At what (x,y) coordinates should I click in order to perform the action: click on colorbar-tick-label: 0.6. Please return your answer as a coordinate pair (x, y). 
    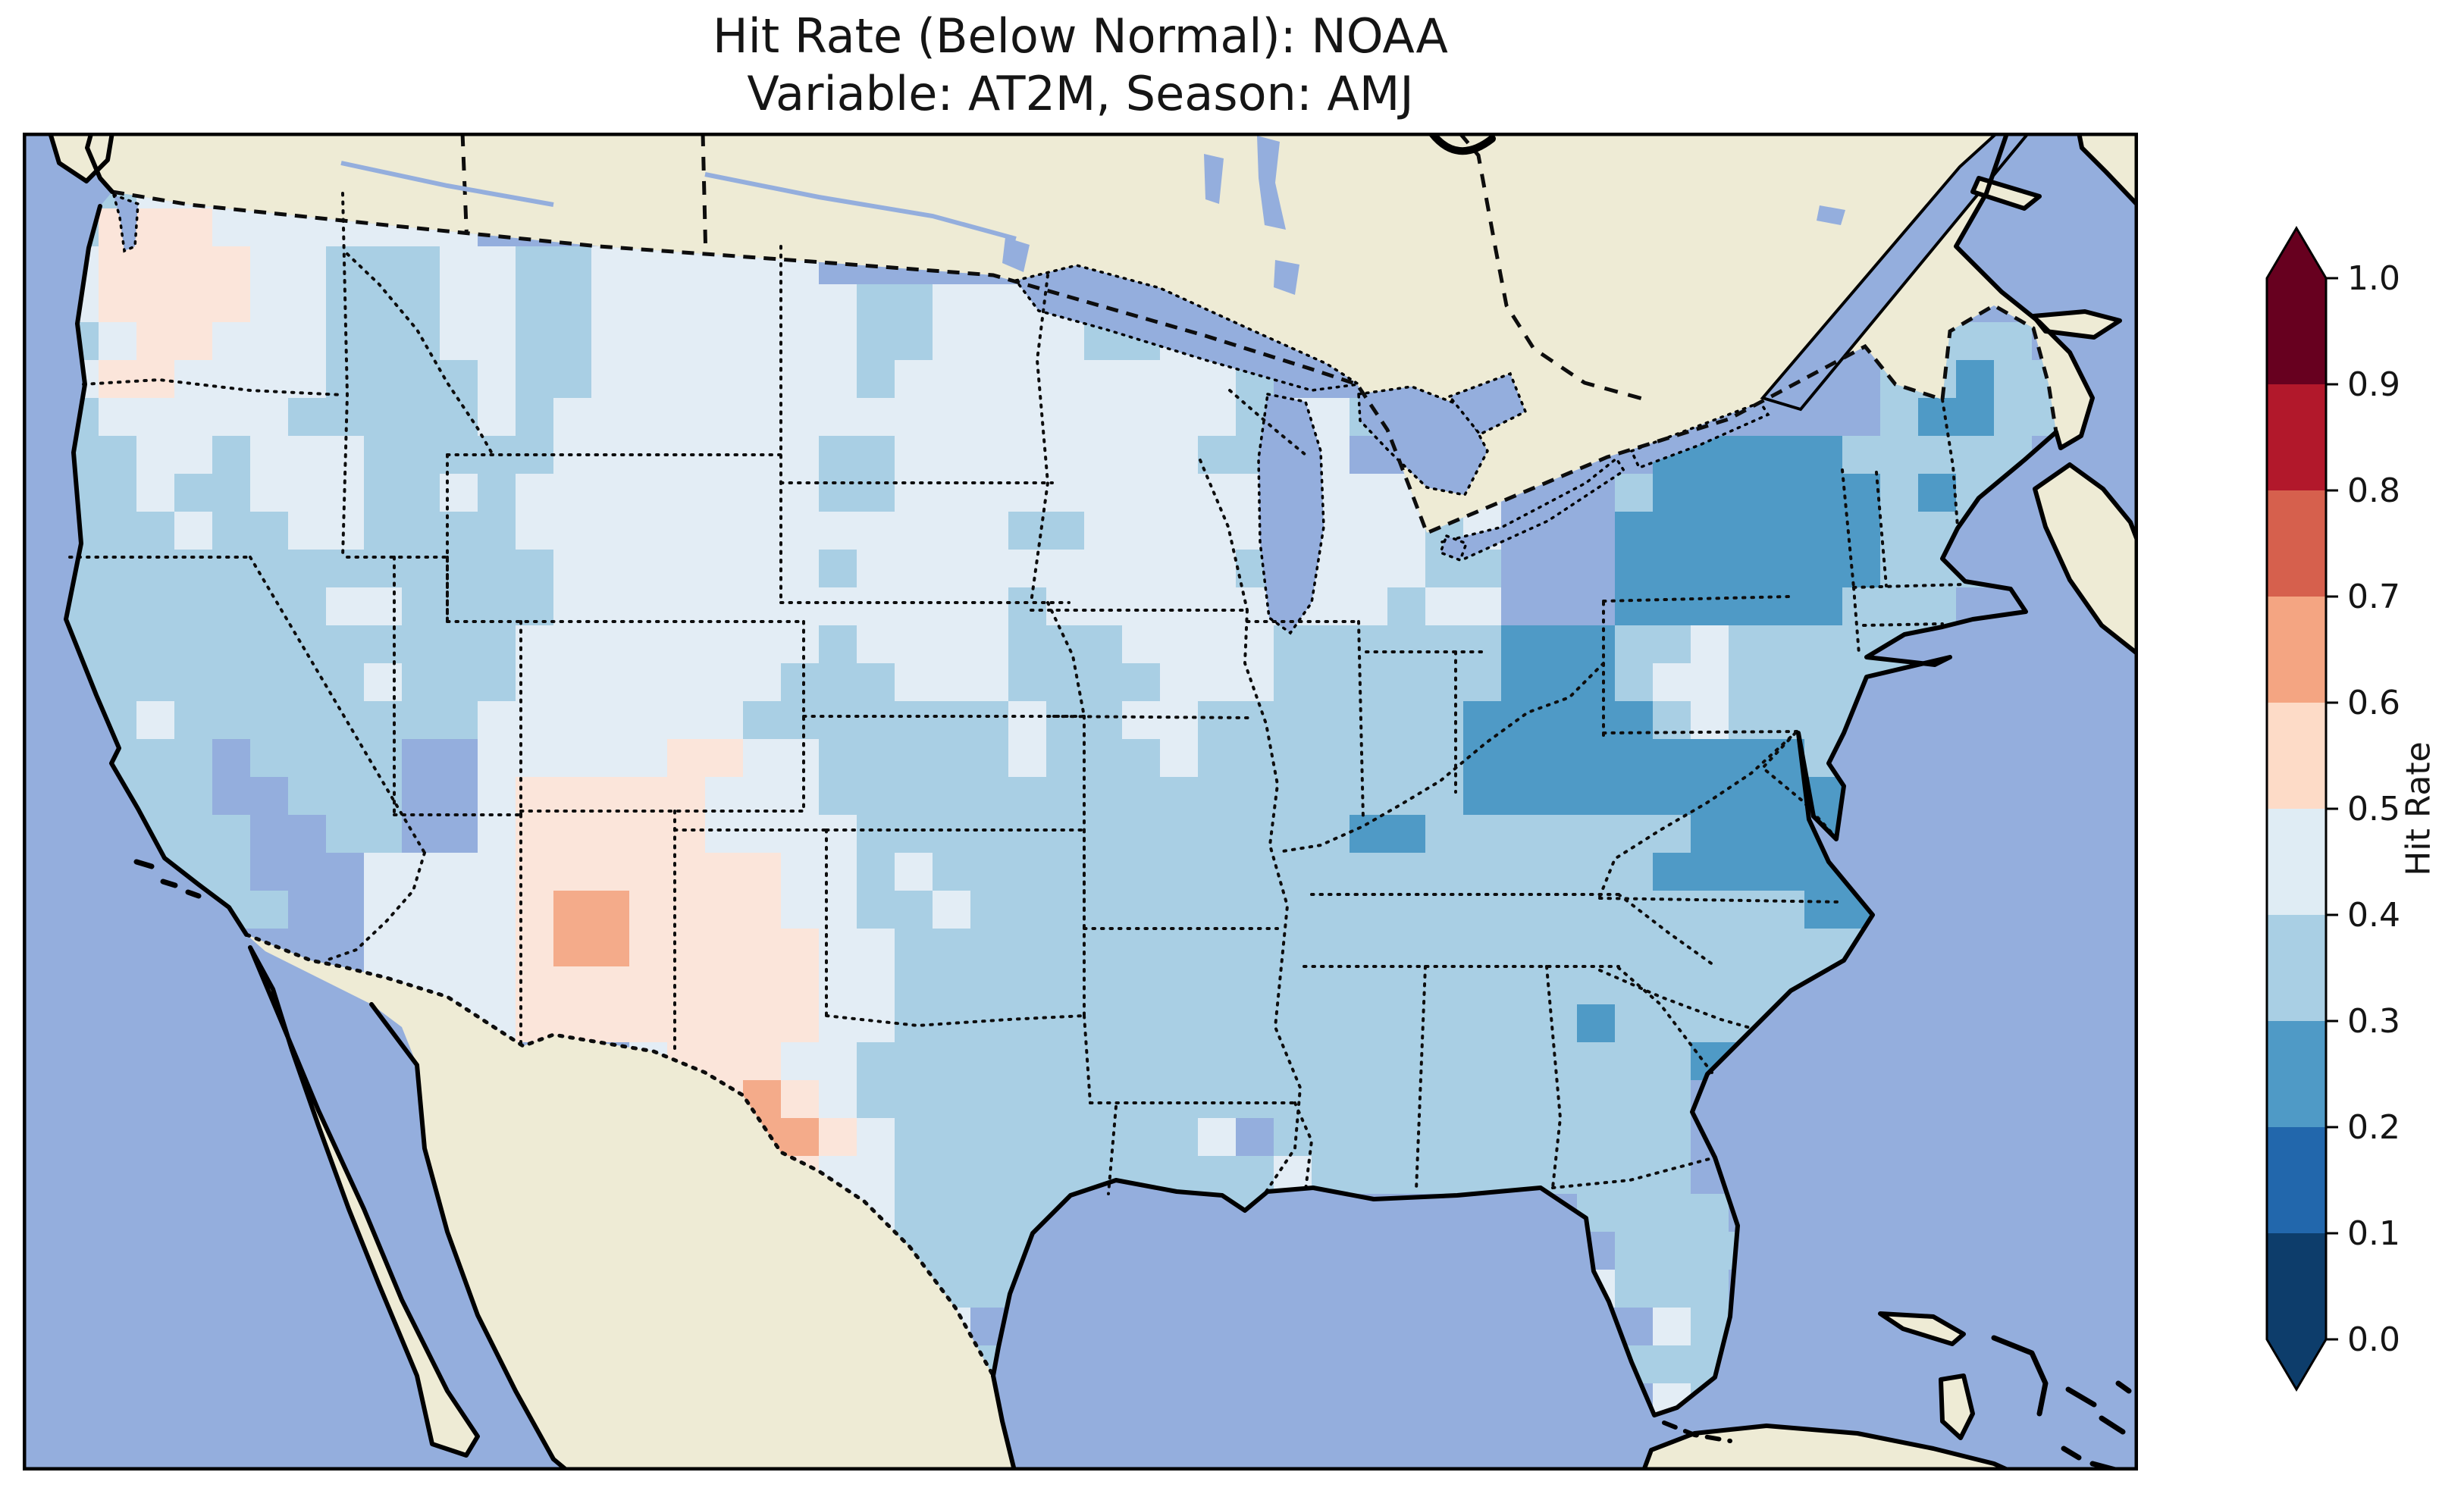
    Looking at the image, I should click on (2374, 703).